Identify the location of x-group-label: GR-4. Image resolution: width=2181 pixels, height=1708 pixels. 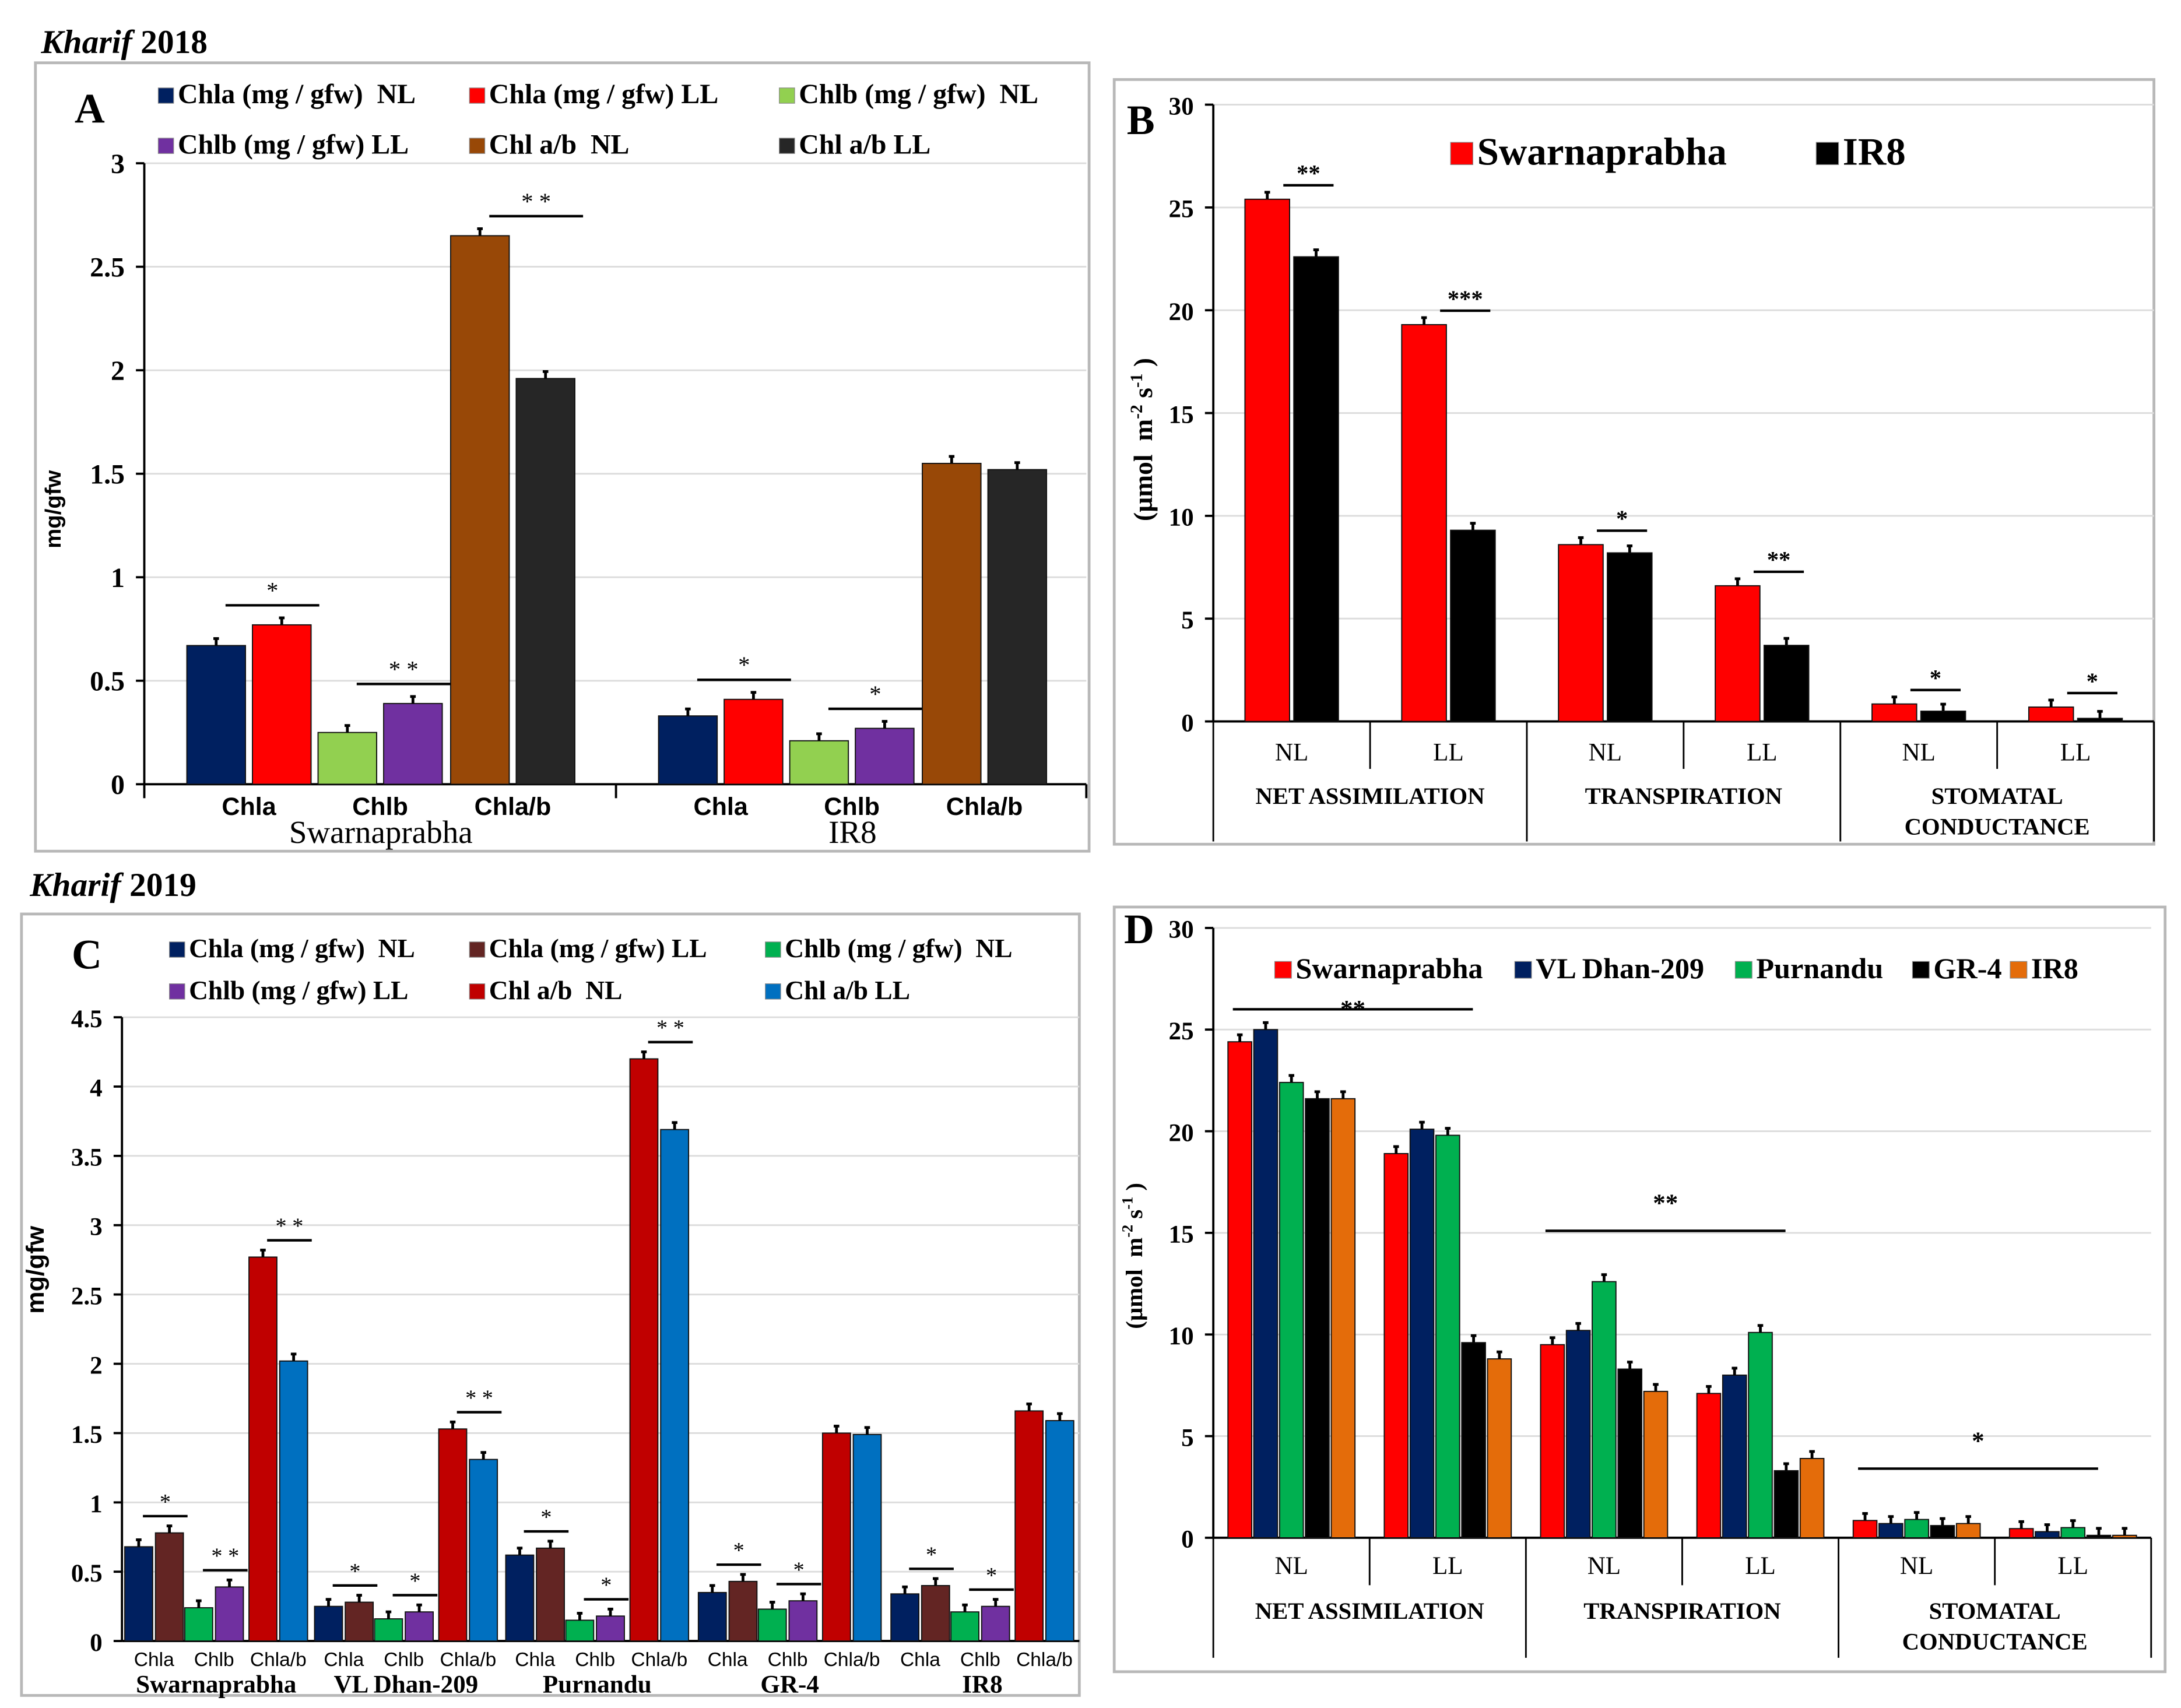
(789, 1685).